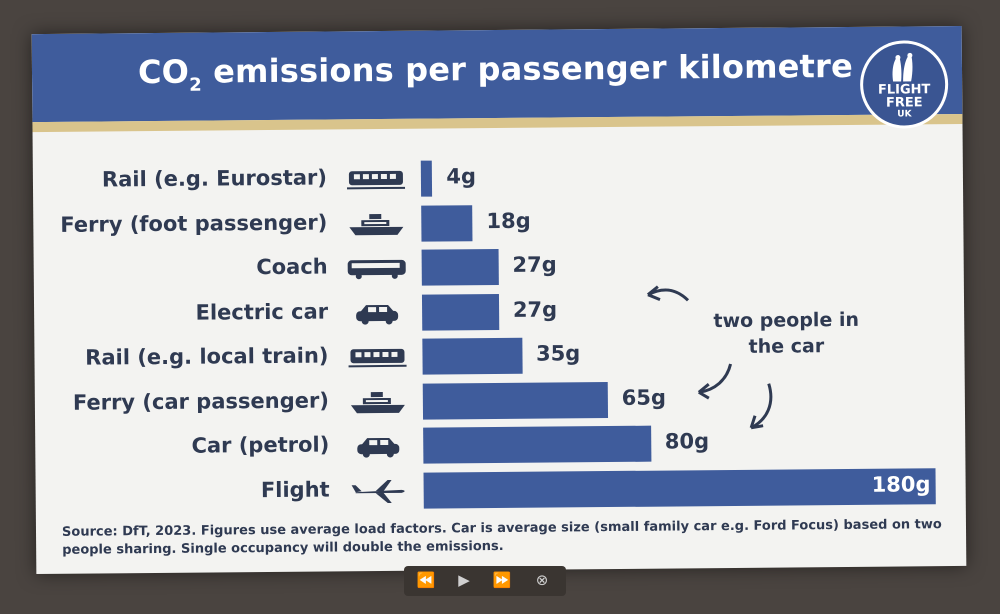 The image size is (1000, 614). Describe the element at coordinates (200, 401) in the screenshot. I see `category-label: Ferry (car passenger)` at that location.